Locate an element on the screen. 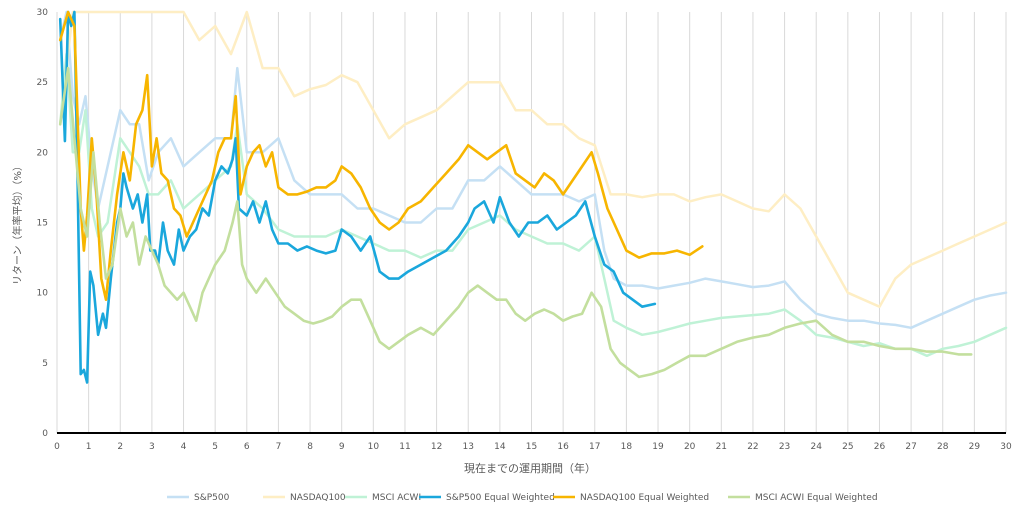 The image size is (1024, 517). y-axis-label: リターン（年率平均）（%） is located at coordinates (17, 223).